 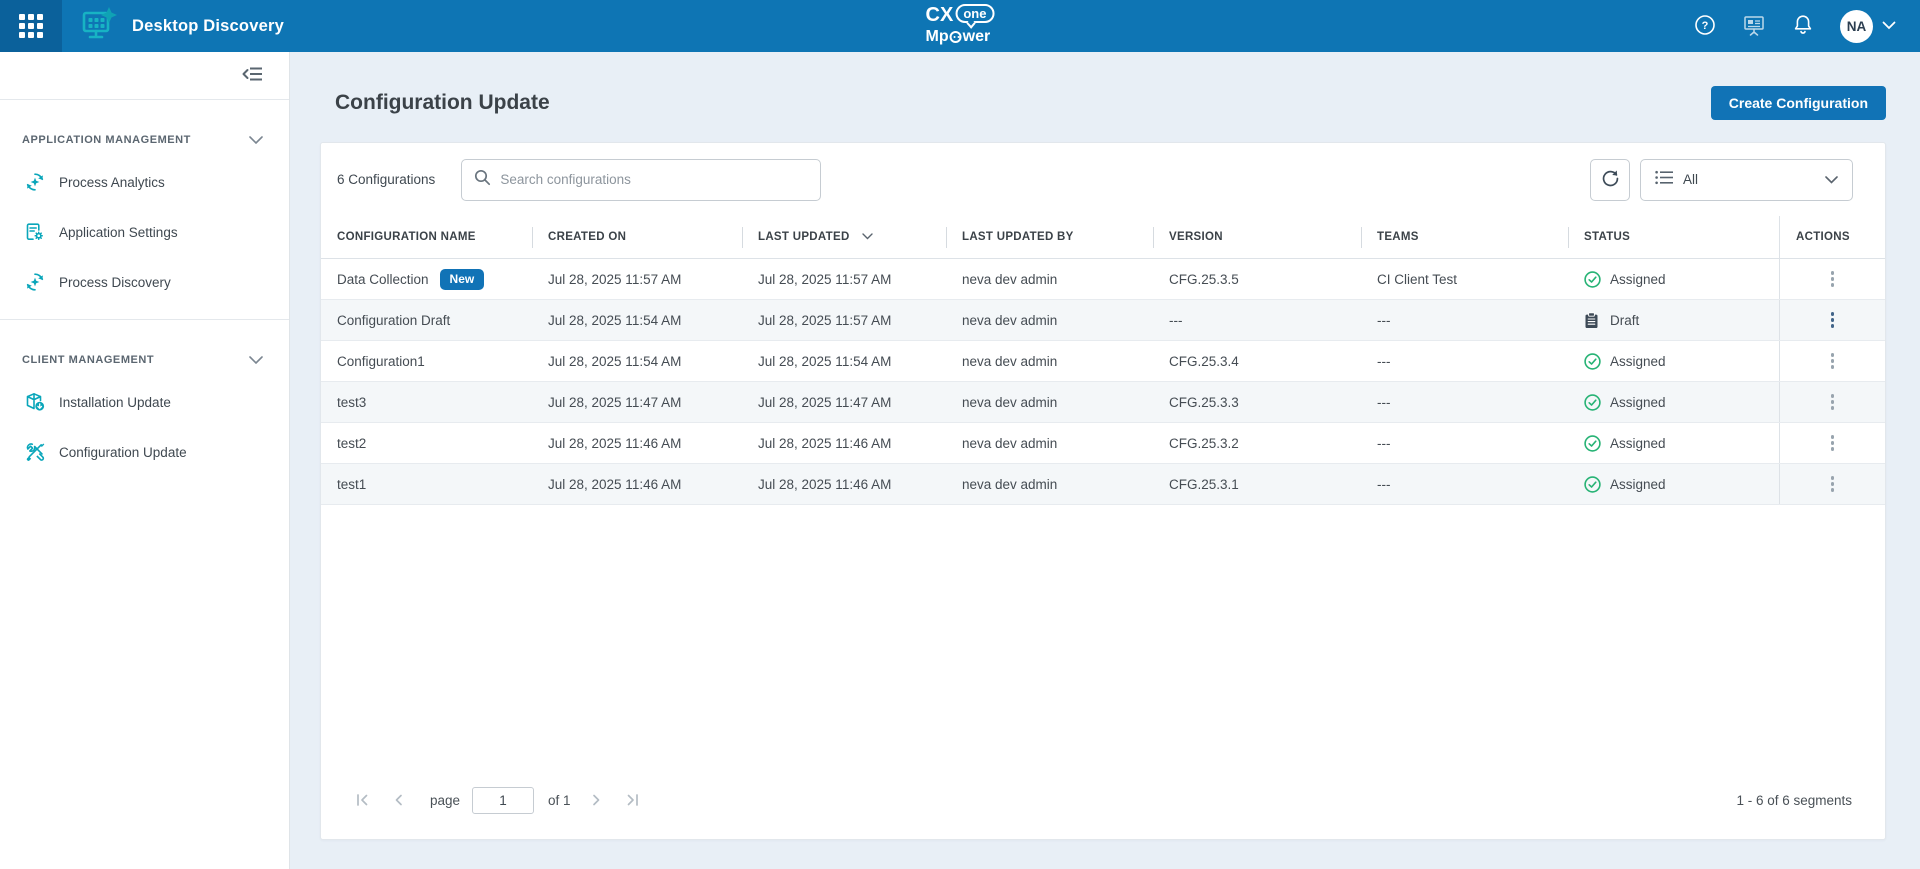 I want to click on help-button: ?, so click(x=1705, y=26).